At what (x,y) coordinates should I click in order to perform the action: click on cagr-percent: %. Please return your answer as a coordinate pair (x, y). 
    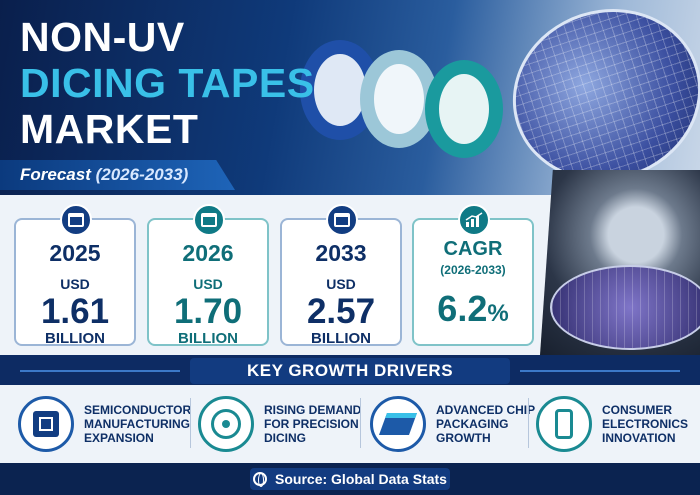
    Looking at the image, I should click on (498, 313).